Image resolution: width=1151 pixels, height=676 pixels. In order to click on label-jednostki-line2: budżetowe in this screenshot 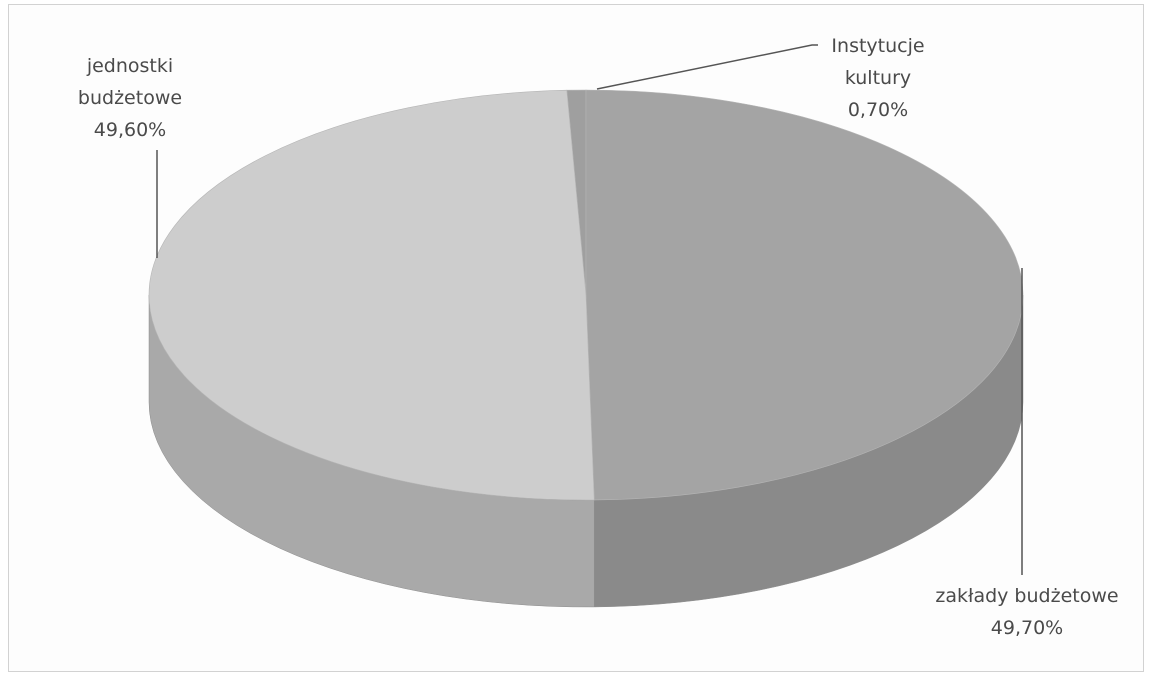, I will do `click(130, 98)`.